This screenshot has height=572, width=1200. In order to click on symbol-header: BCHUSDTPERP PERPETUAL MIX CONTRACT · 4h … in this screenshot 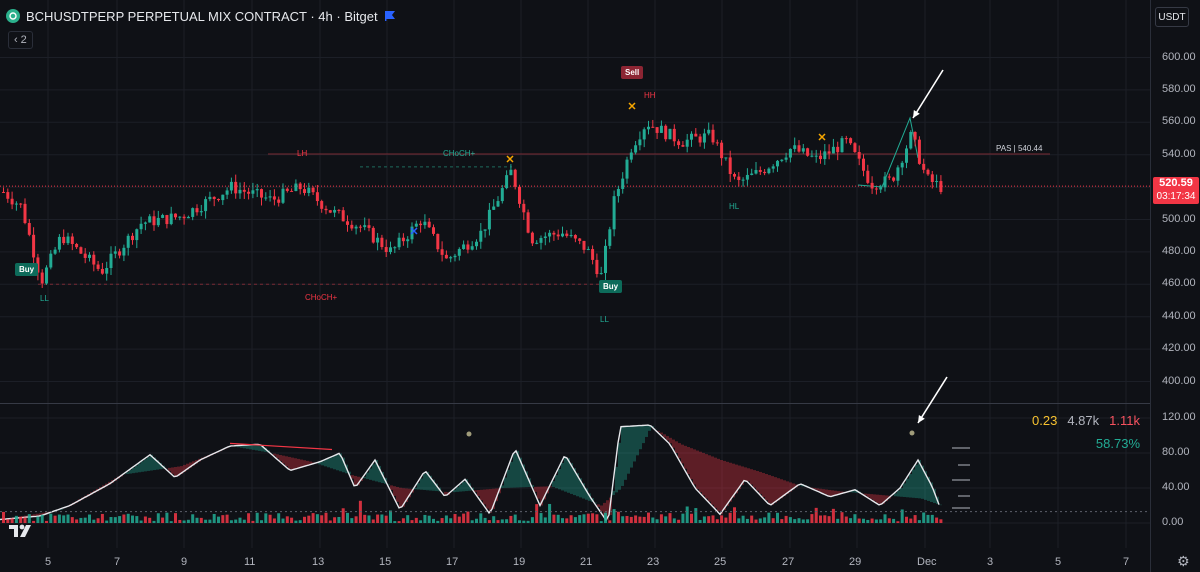, I will do `click(201, 16)`.